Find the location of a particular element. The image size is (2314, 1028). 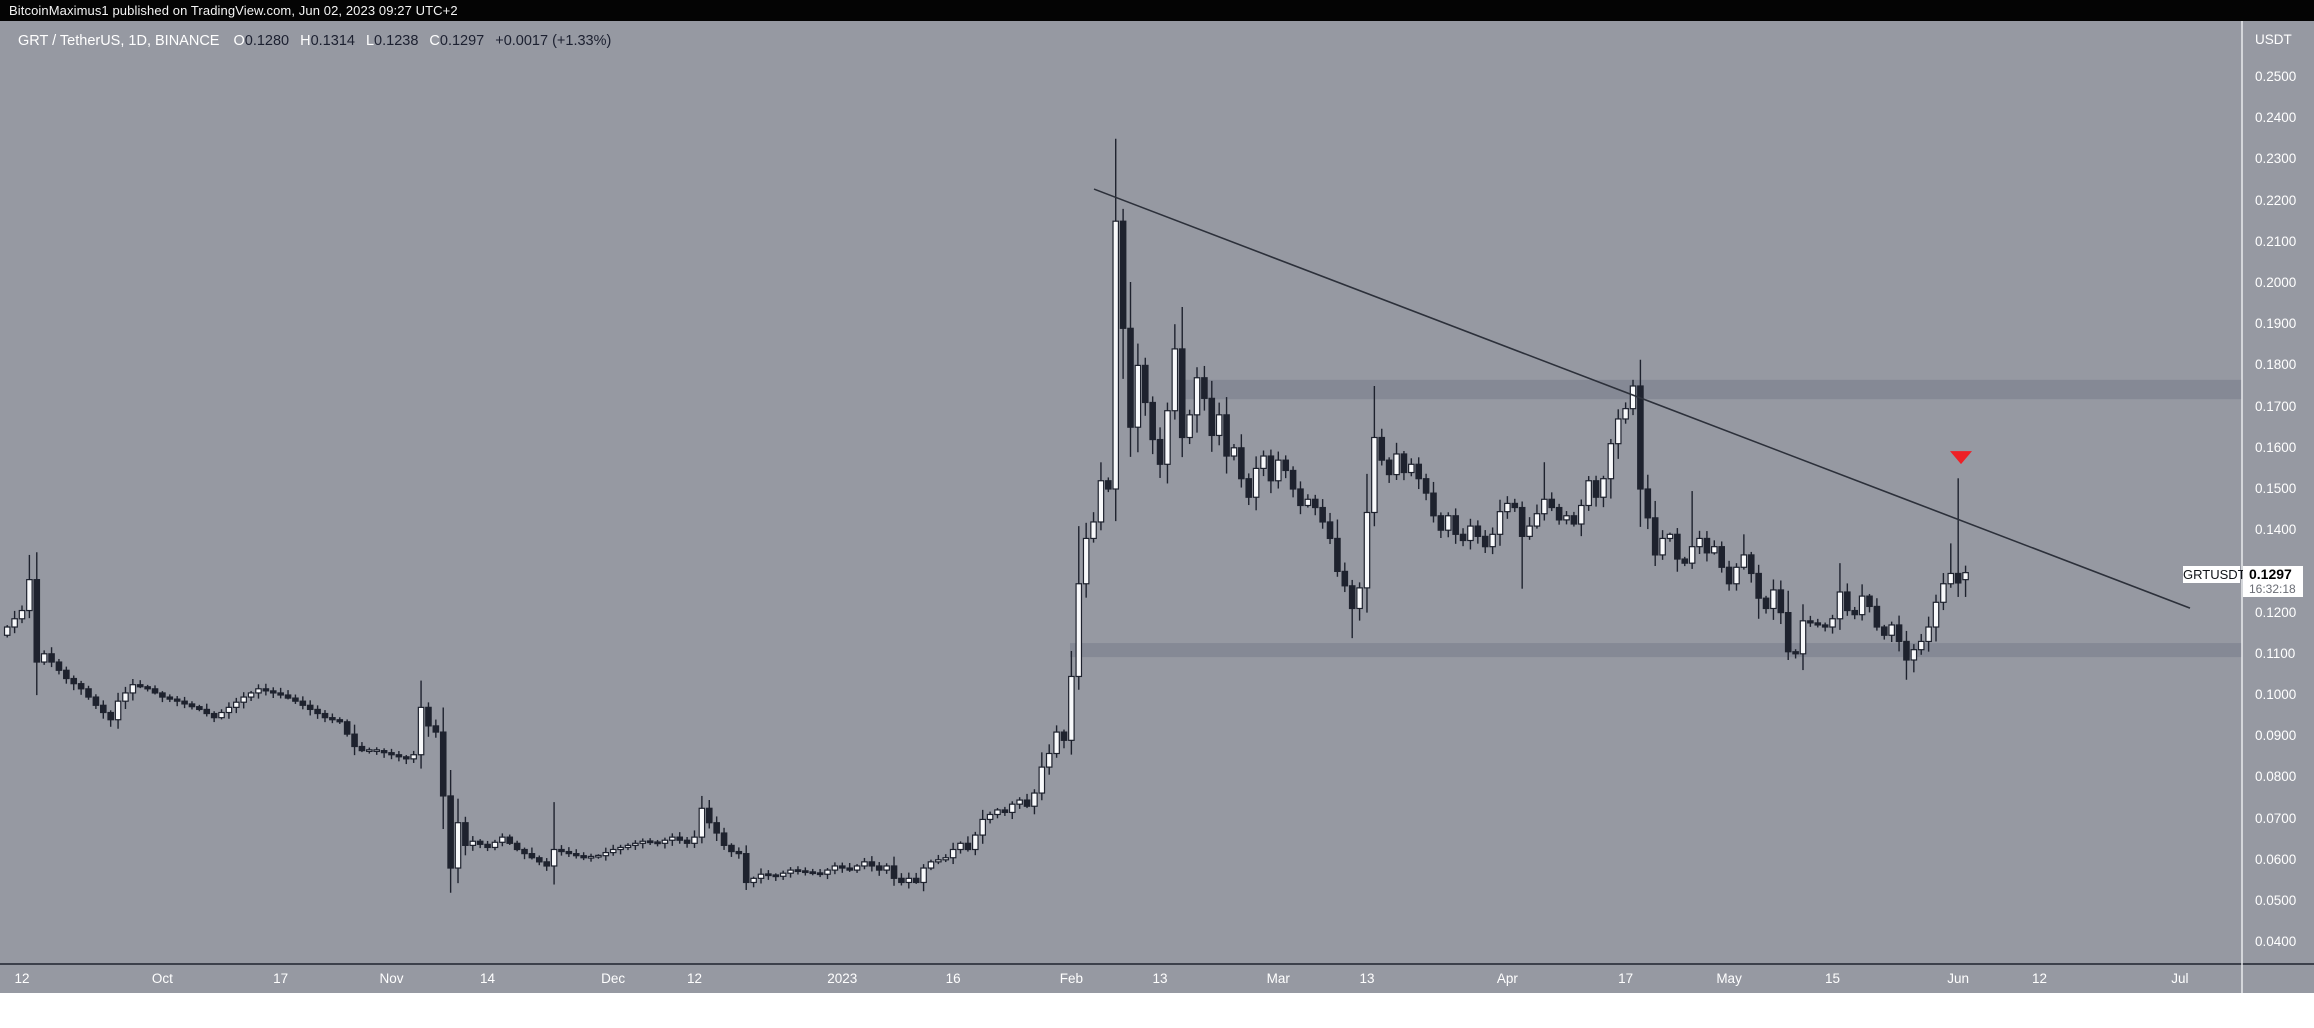

time-tick-label: Nov is located at coordinates (391, 978).